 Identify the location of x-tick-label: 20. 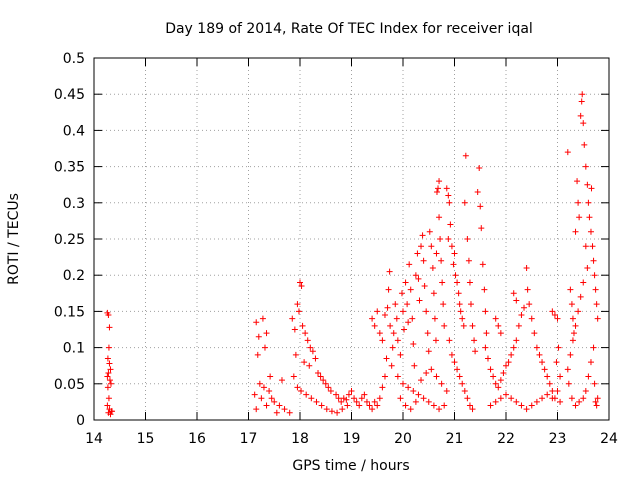
(403, 439).